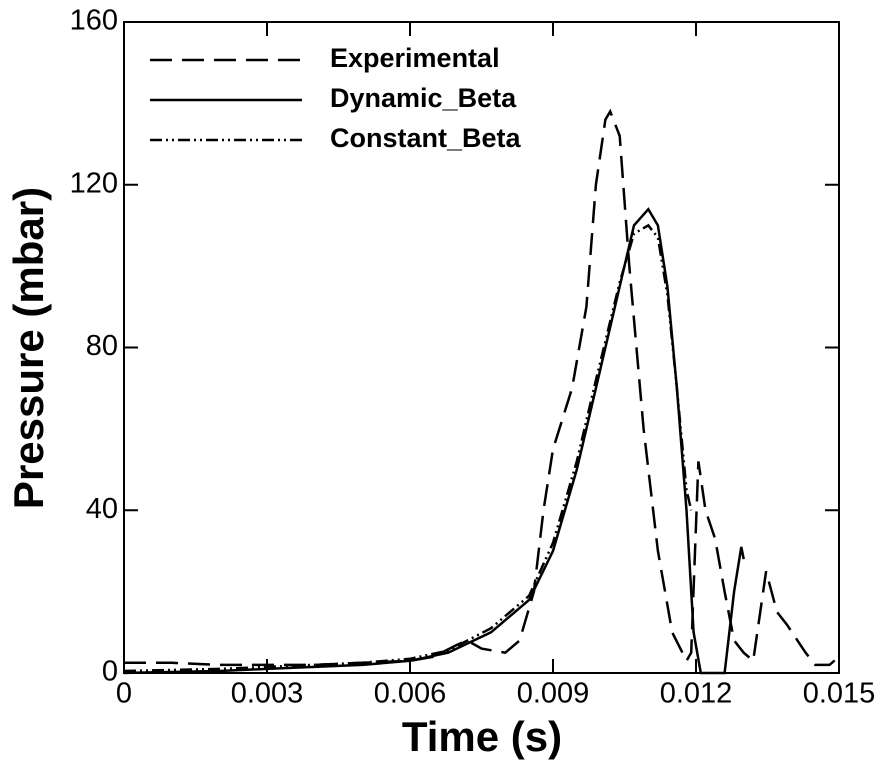 The height and width of the screenshot is (776, 895). Describe the element at coordinates (94, 21) in the screenshot. I see `y-tick-label: 160` at that location.